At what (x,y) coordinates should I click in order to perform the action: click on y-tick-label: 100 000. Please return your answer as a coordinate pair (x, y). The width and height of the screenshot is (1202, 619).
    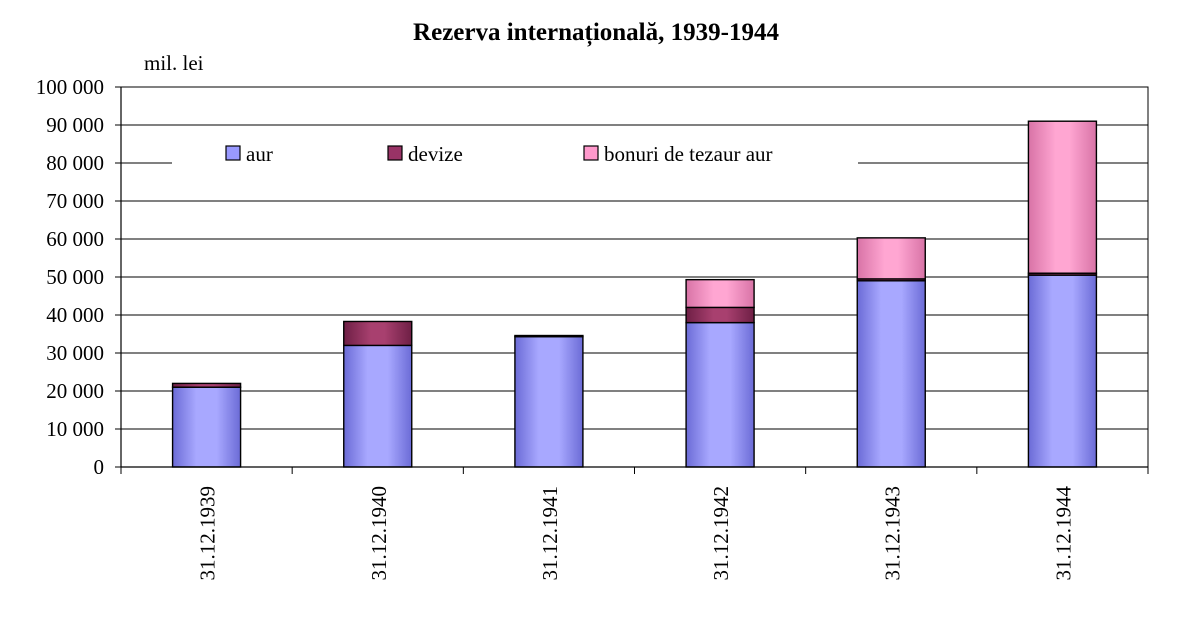
    Looking at the image, I should click on (70, 87).